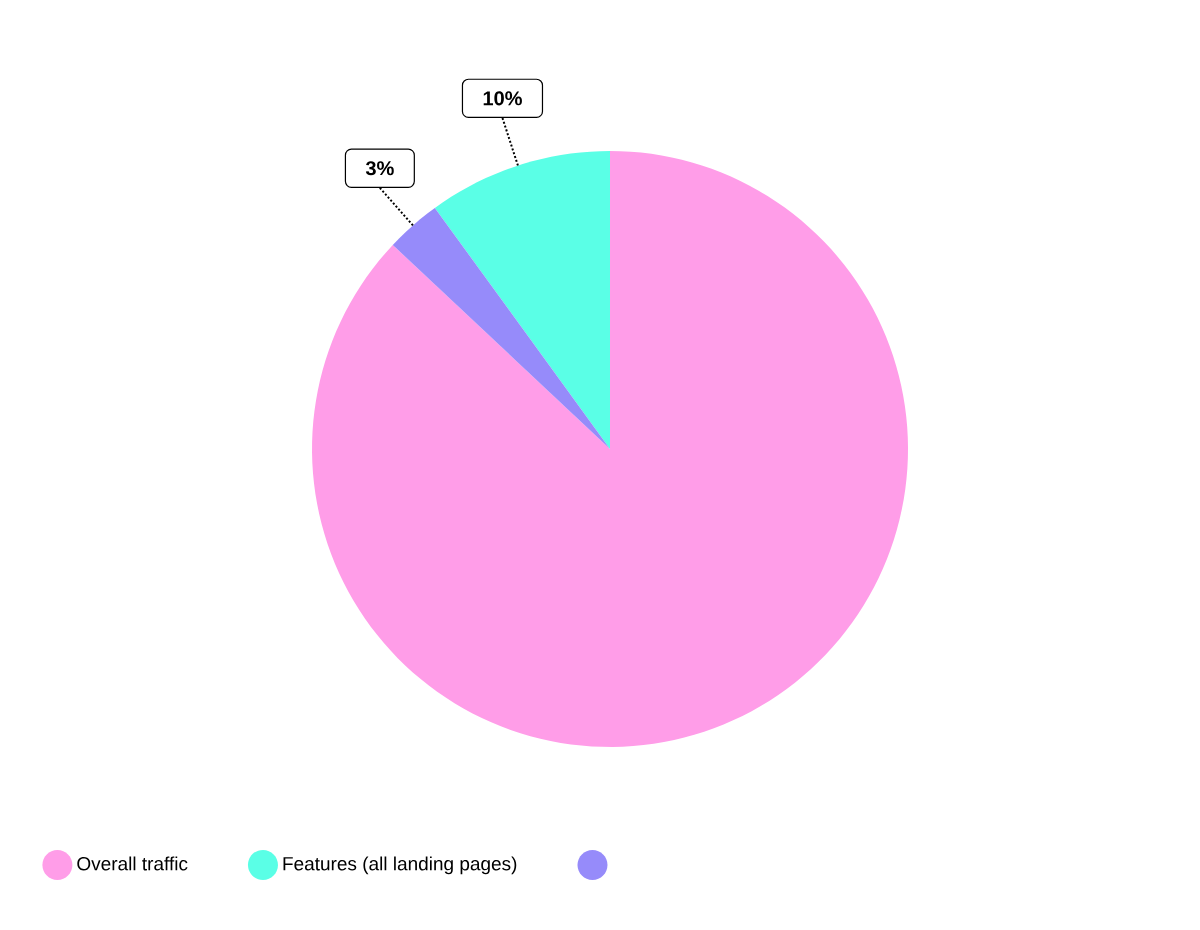 The height and width of the screenshot is (930, 1200). What do you see at coordinates (132, 863) in the screenshot?
I see `legend-label: Overall traffic` at bounding box center [132, 863].